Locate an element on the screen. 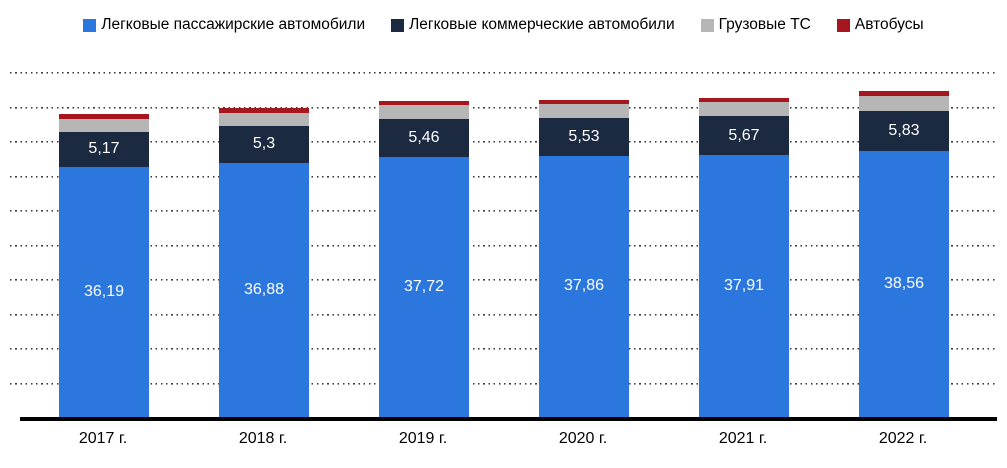  bar-2018: 36,88 5,3 is located at coordinates (264, 262).